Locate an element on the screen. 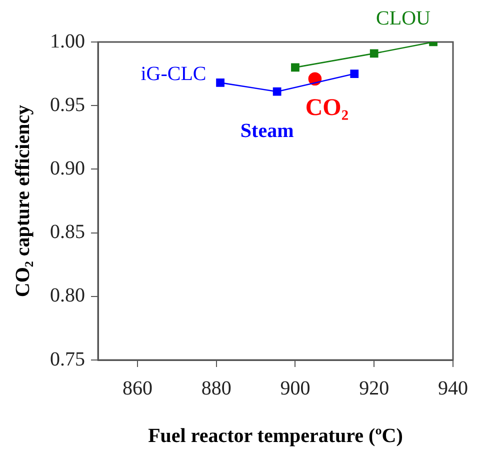 The width and height of the screenshot is (479, 463). x-axis-title: Fuel reactor temperature (ºC) is located at coordinates (275, 436).